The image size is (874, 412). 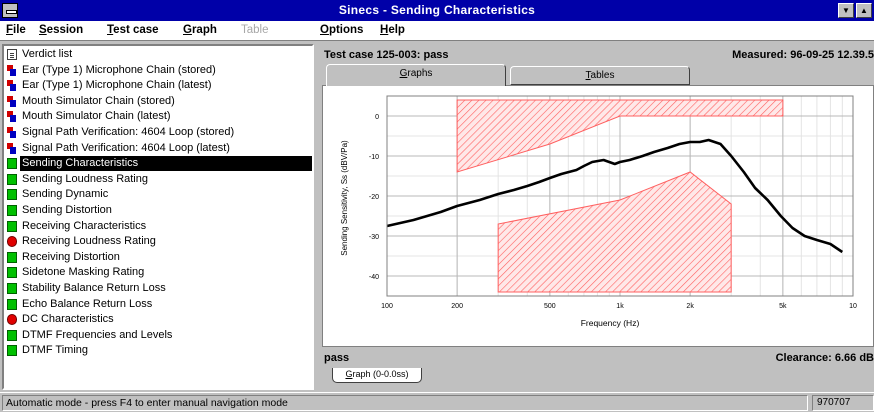 What do you see at coordinates (12, 54) in the screenshot?
I see `document-icon` at bounding box center [12, 54].